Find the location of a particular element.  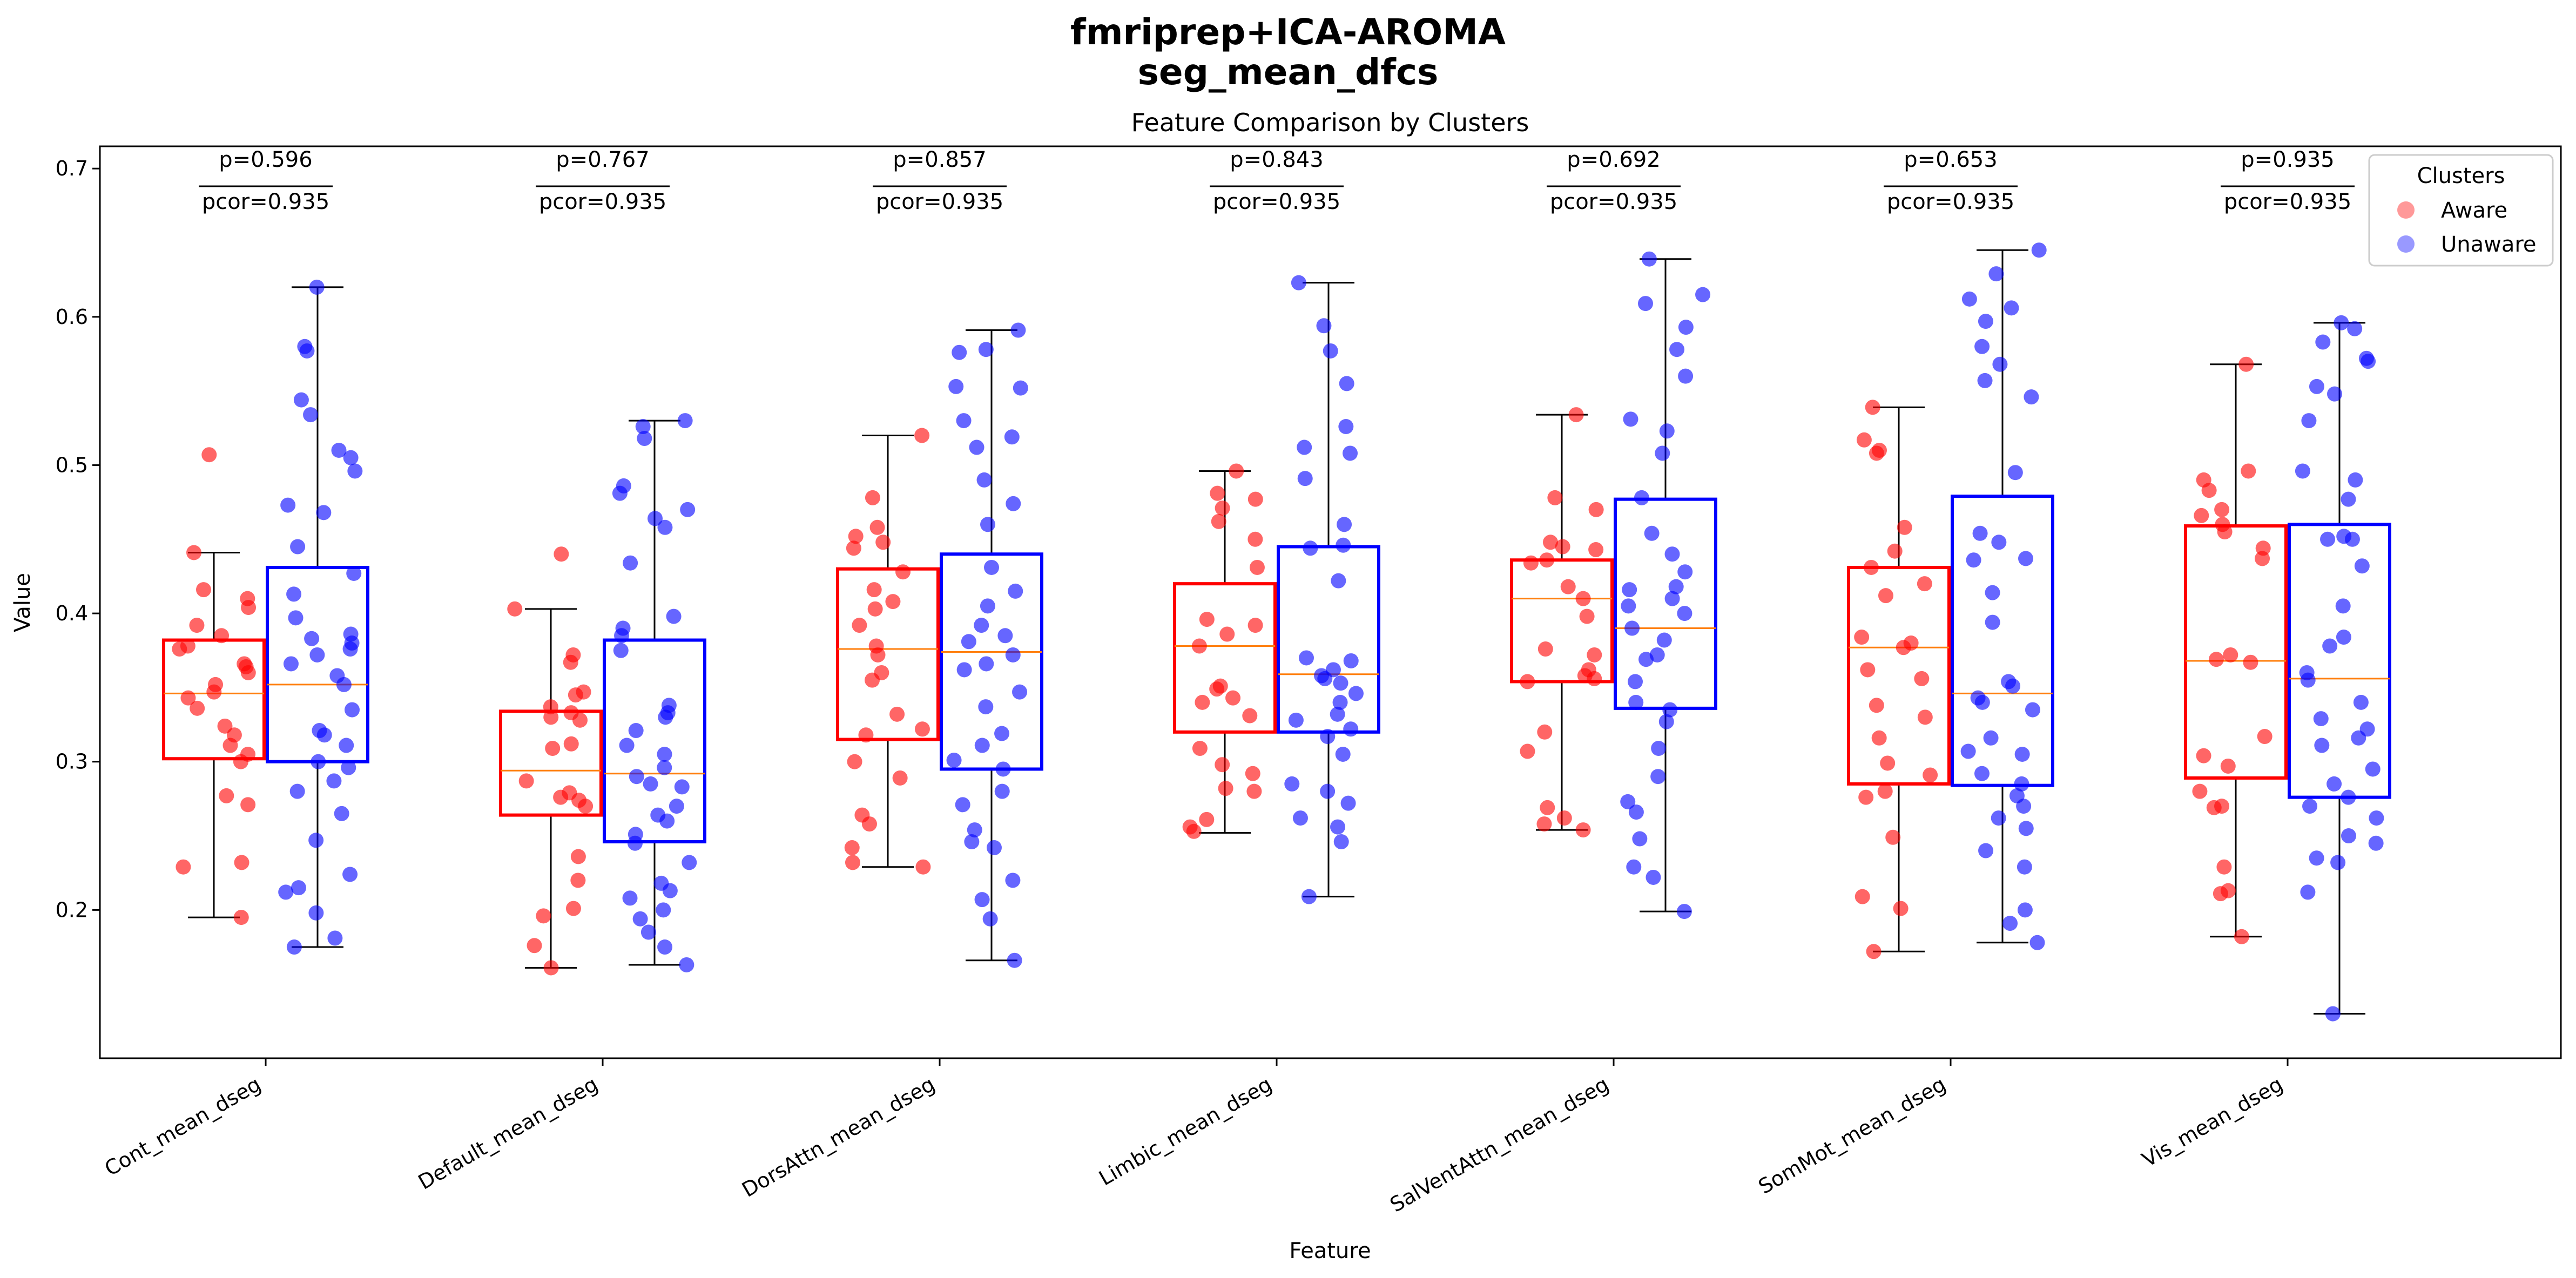

y-tick-label: 0.2 is located at coordinates (72, 910).